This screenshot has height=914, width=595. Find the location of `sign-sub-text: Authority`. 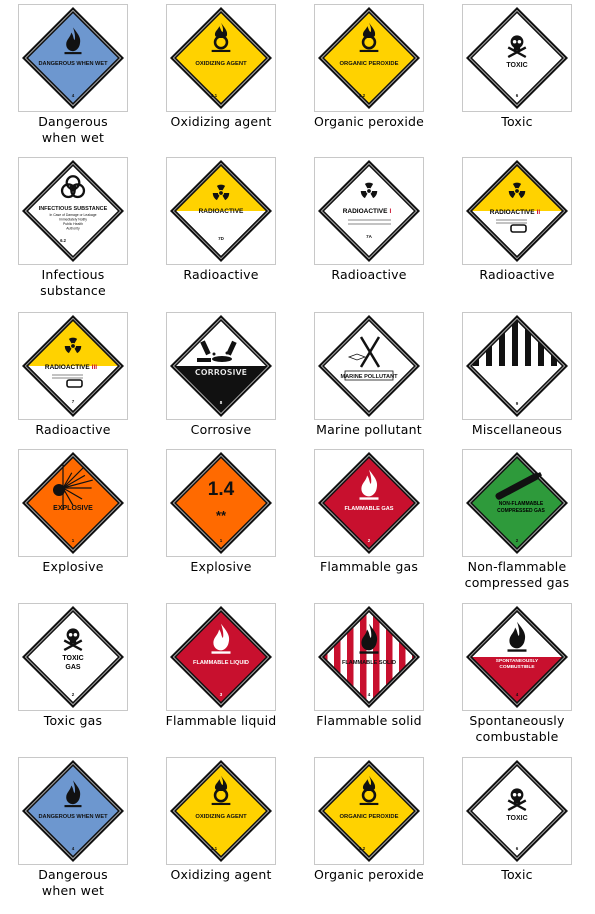

sign-sub-text: Authority is located at coordinates (73, 229).